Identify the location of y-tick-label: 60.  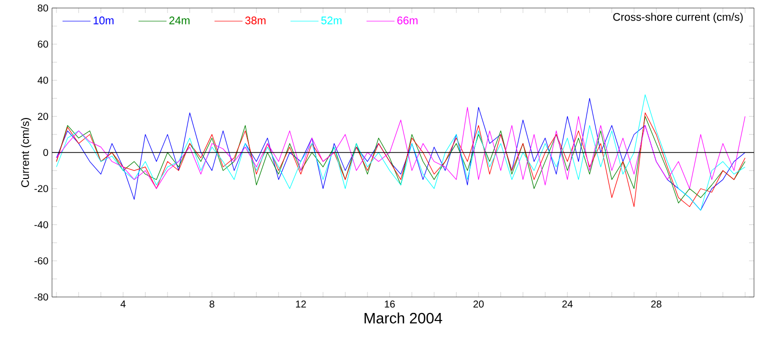
(43, 44).